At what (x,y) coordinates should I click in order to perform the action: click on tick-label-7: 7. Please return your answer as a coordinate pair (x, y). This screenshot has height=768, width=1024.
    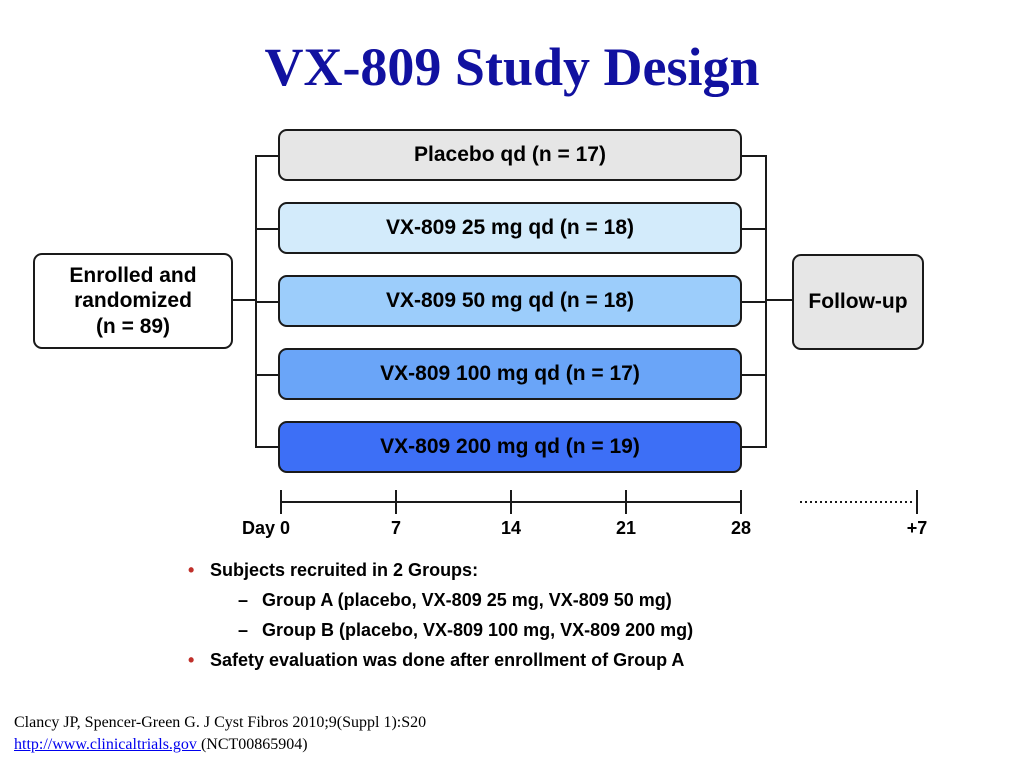
    Looking at the image, I should click on (396, 528).